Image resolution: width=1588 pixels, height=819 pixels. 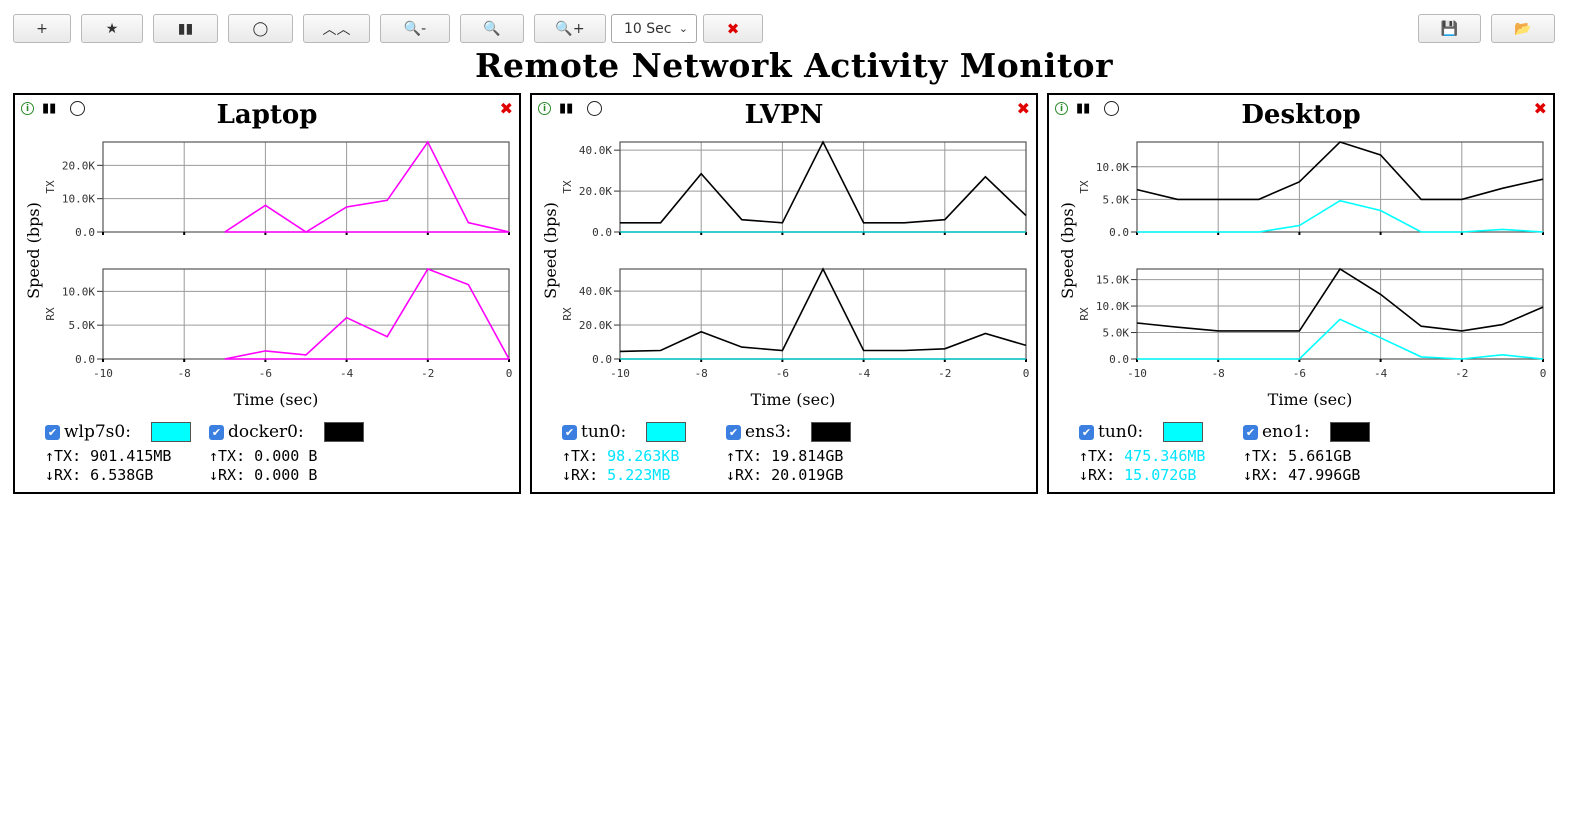 I want to click on smooth-button: ︿︿, so click(x=336, y=28).